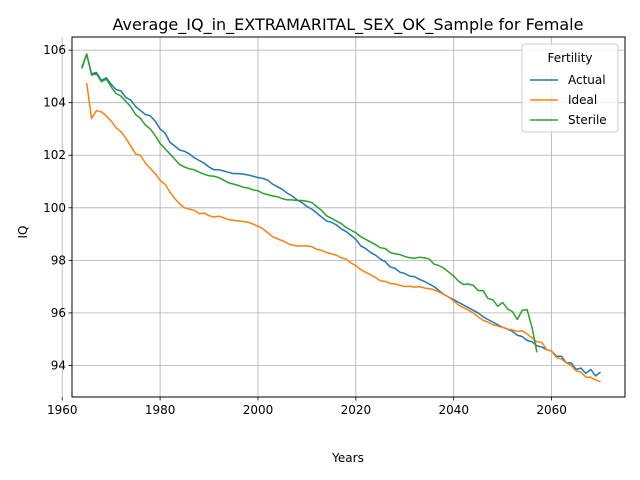 This screenshot has height=480, width=640. Describe the element at coordinates (587, 120) in the screenshot. I see `legend-label-sterile: Sterile` at that location.